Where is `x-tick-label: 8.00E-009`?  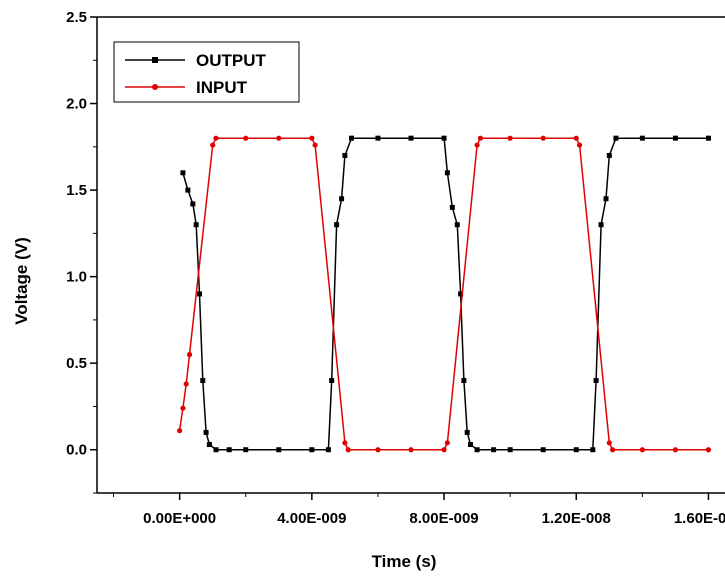
x-tick-label: 8.00E-009 is located at coordinates (443, 518).